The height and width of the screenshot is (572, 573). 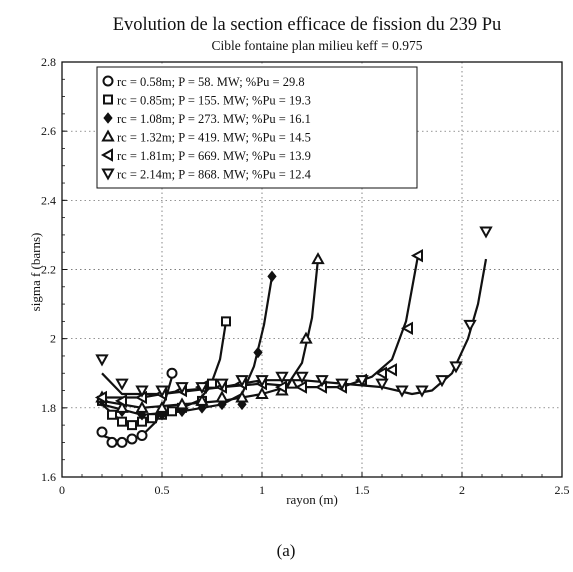 I want to click on legend-label-5: rc = 1.81m; P = 669. MW; %Pu = 13.9, so click(x=214, y=156).